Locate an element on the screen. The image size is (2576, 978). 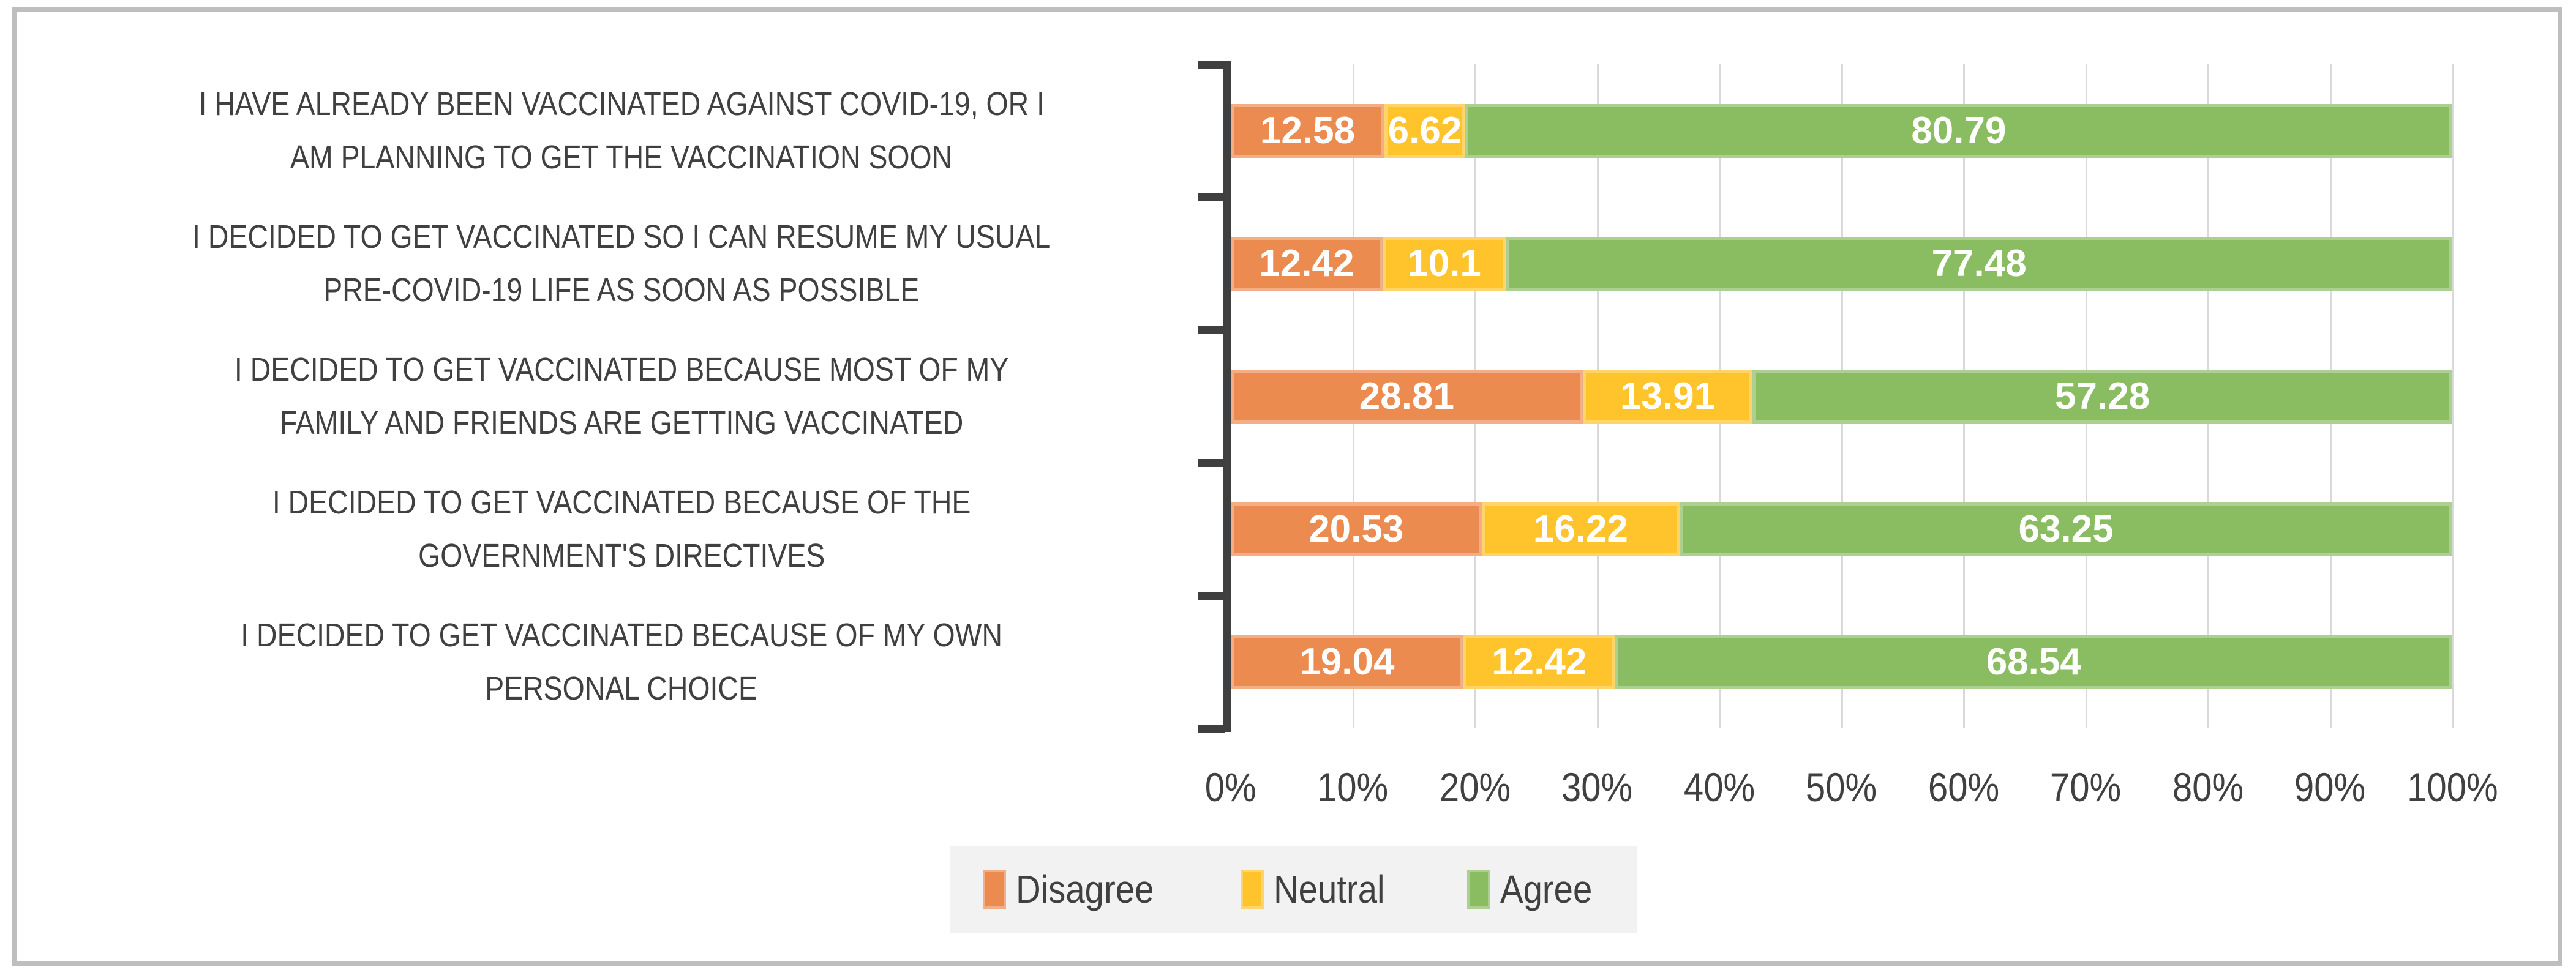
gridline is located at coordinates (2453, 396).